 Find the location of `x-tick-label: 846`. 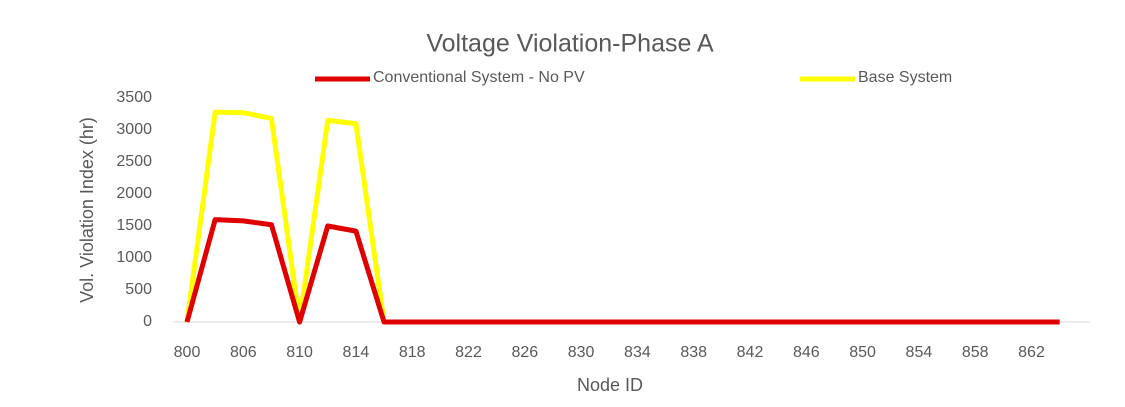

x-tick-label: 846 is located at coordinates (806, 352).